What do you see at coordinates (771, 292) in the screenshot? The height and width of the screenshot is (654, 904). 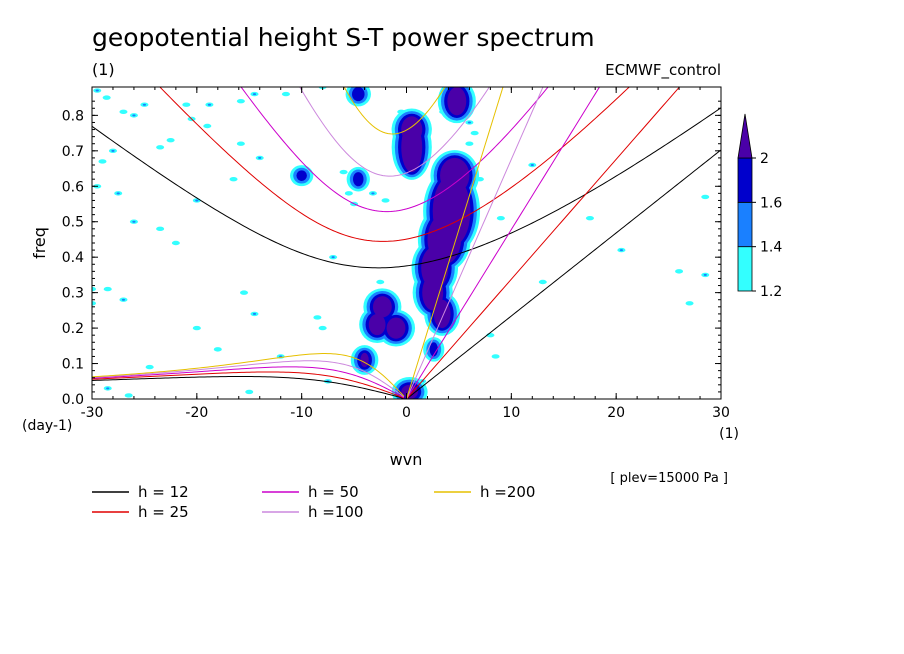 I see `colorbar-label: 1.2` at bounding box center [771, 292].